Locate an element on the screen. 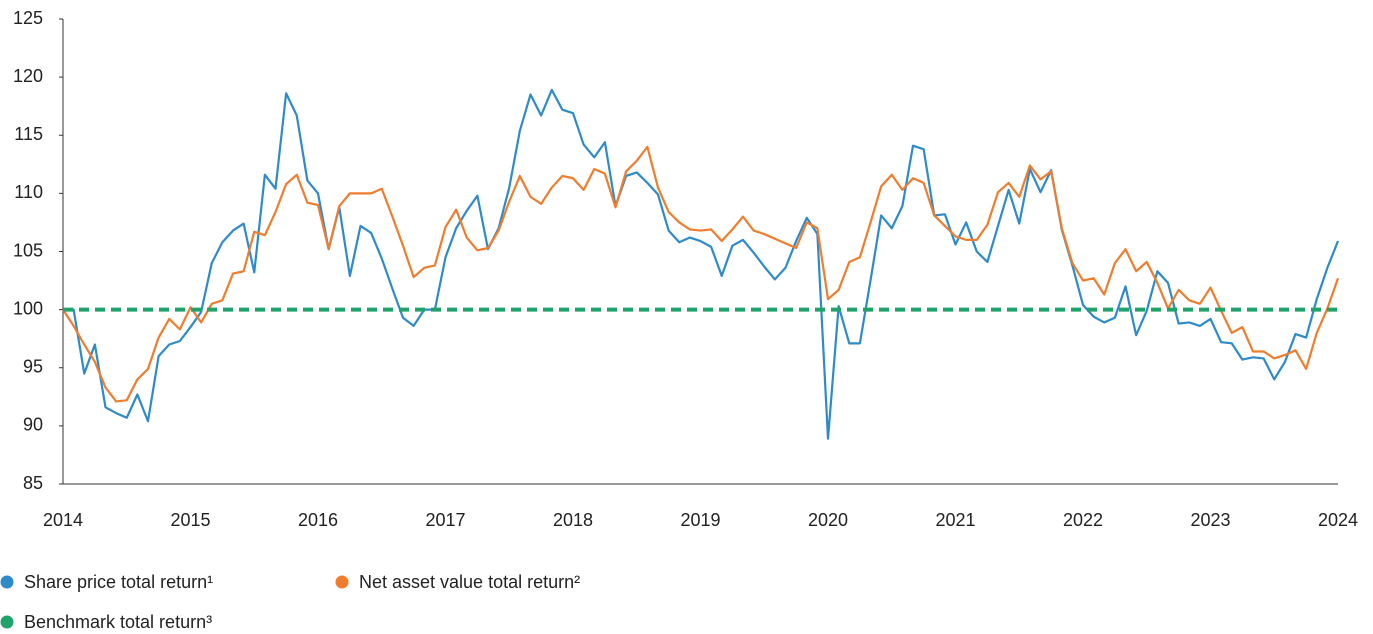  x-tick-label: 2015 is located at coordinates (190, 520).